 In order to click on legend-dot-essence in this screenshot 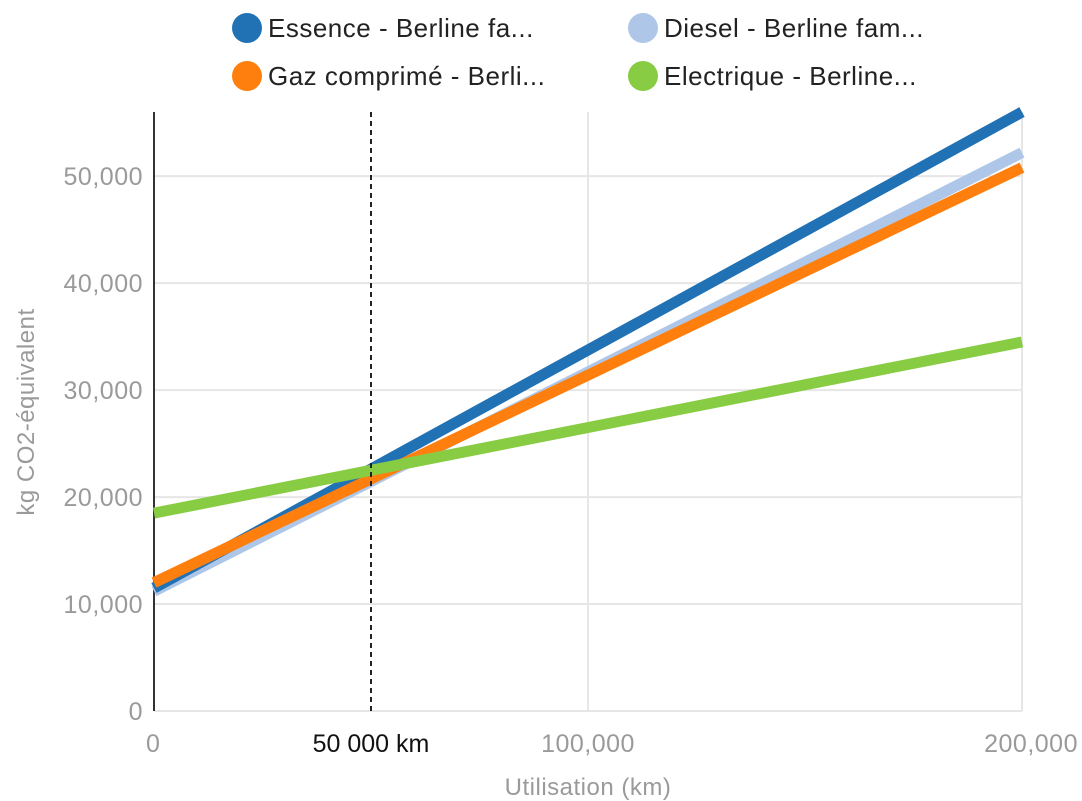, I will do `click(247, 28)`.